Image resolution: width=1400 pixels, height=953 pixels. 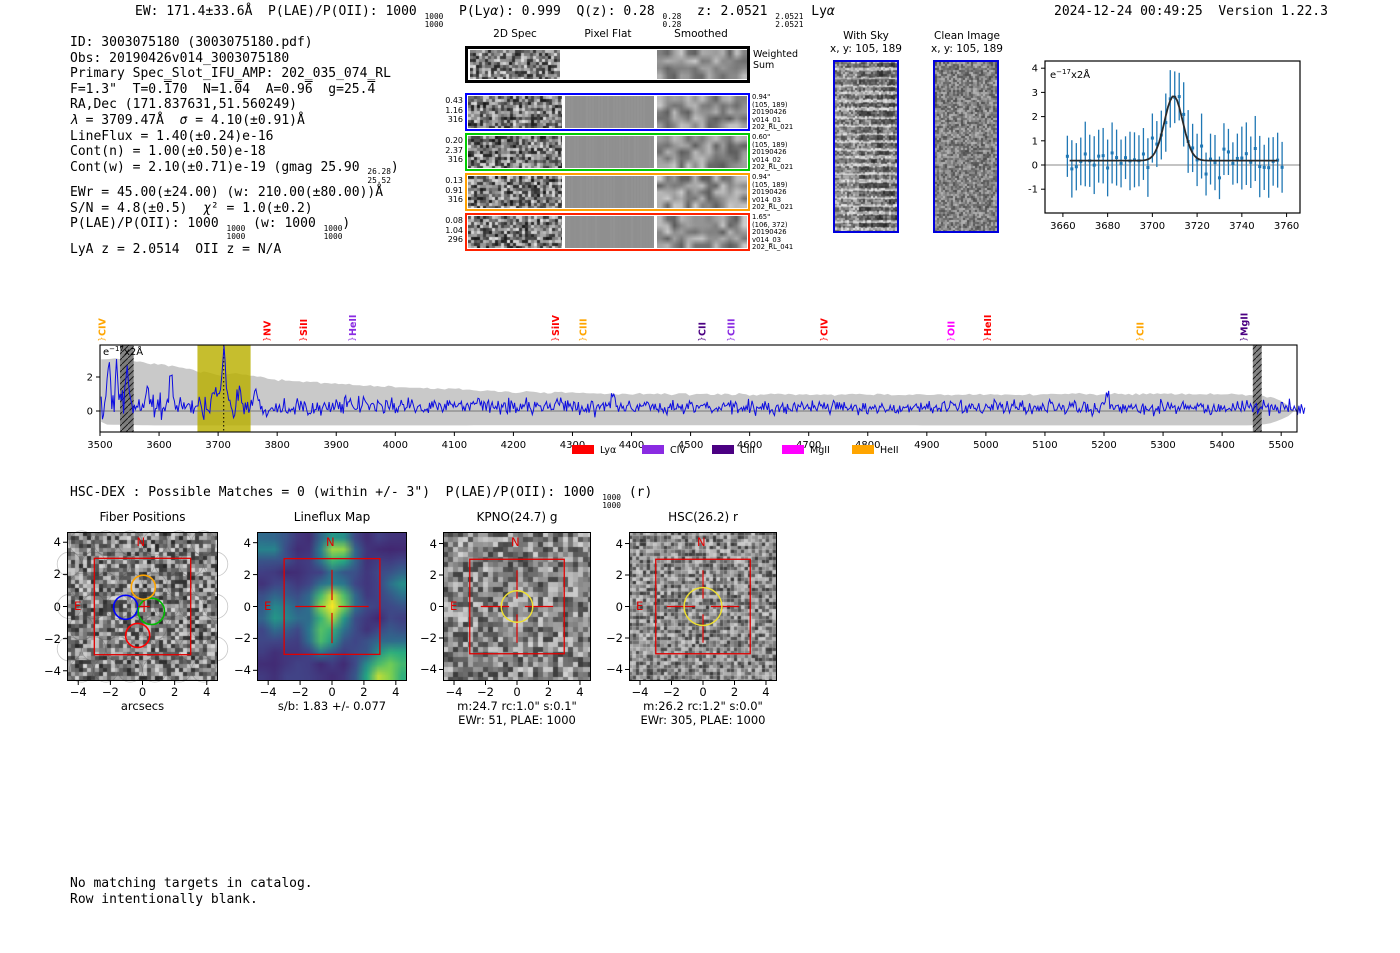 What do you see at coordinates (276, 445) in the screenshot?
I see `x-tick-label: 3800` at bounding box center [276, 445].